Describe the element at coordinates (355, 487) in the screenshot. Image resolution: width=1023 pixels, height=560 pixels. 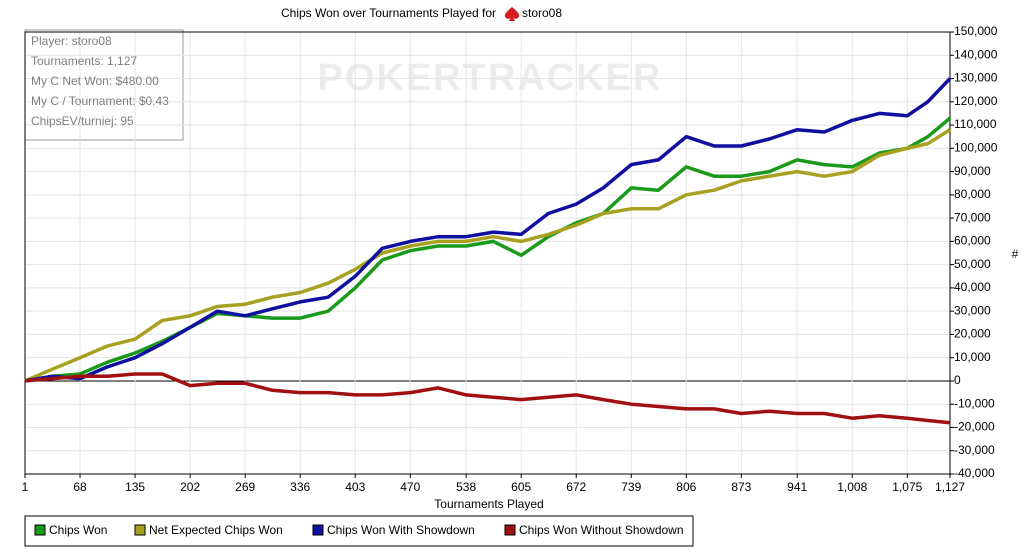
I see `x-tick-label: 403` at that location.